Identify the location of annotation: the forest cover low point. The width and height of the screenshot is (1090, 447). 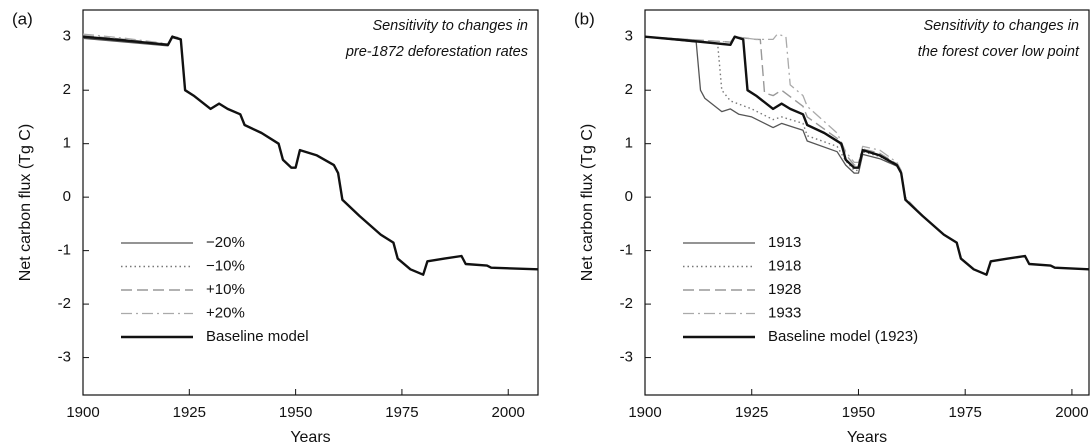
(999, 52).